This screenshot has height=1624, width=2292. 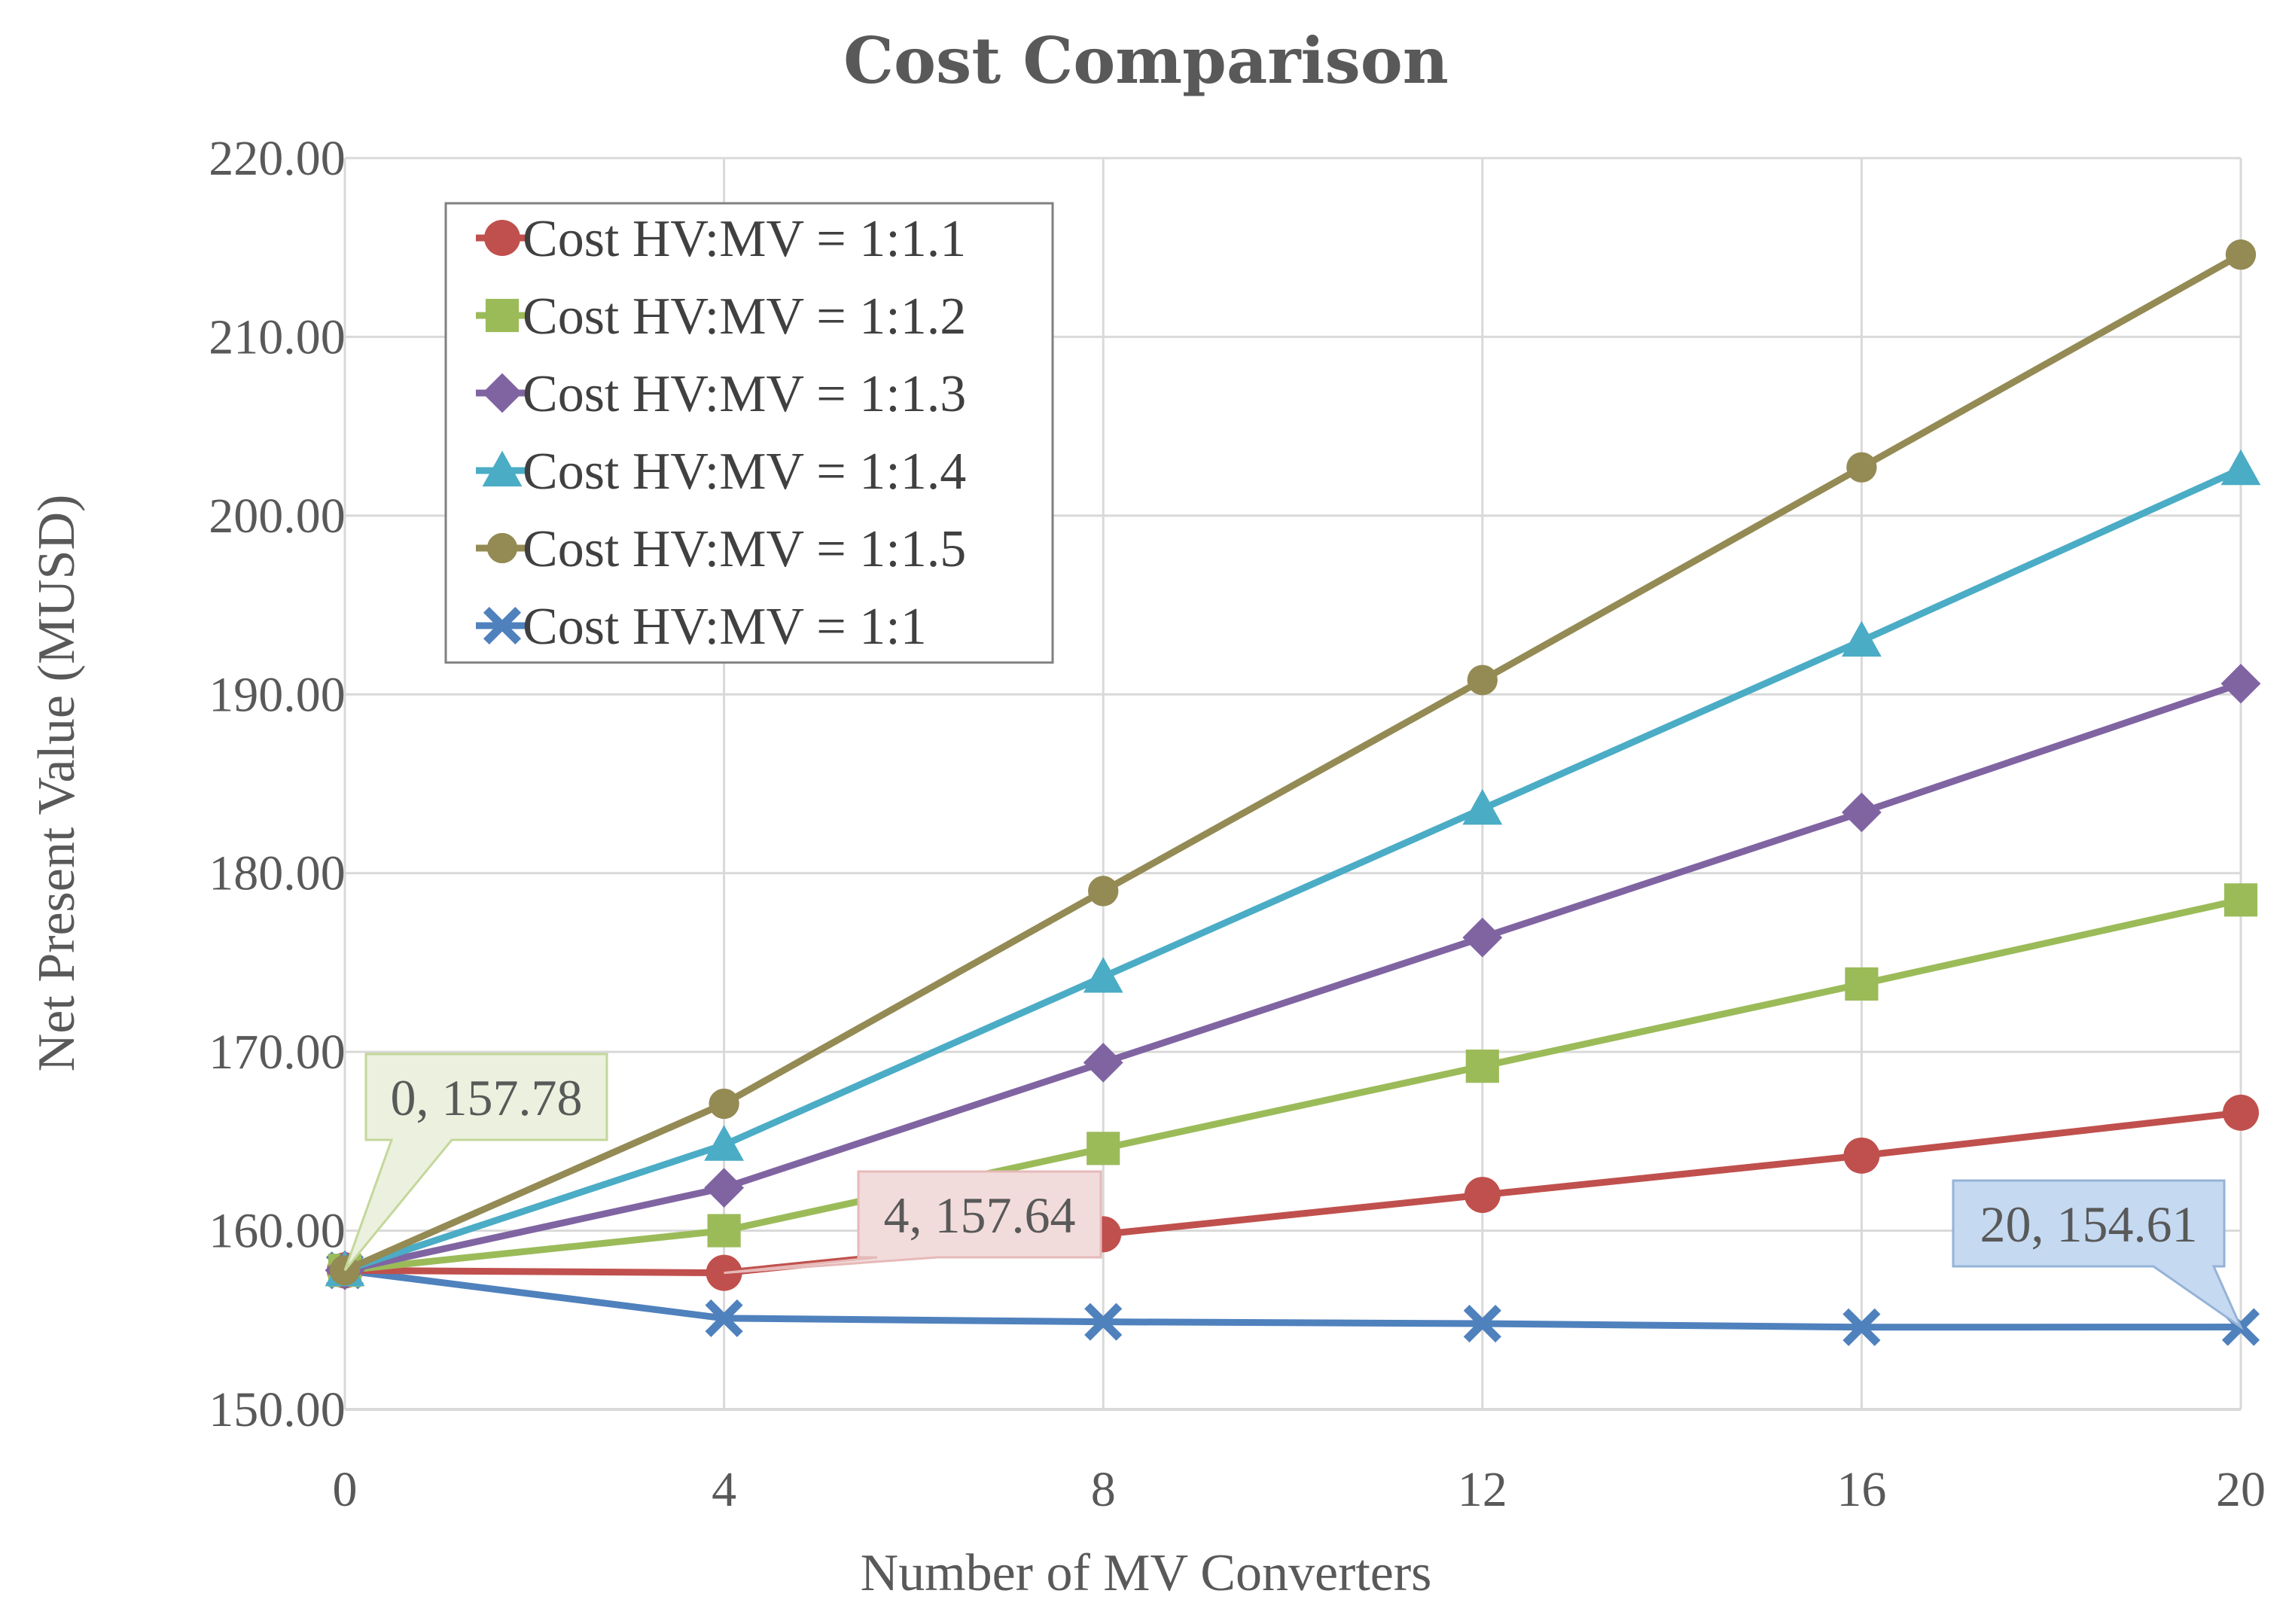 I want to click on x-axis-label: Number of MV Converters, so click(x=1146, y=1573).